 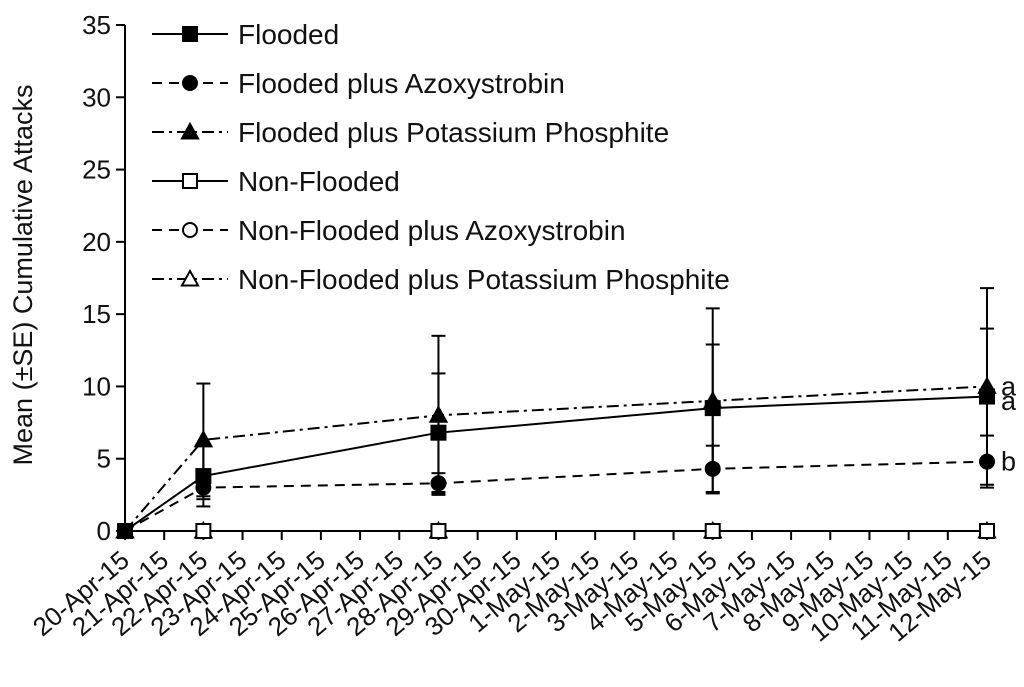 I want to click on y-tick-label: 15, so click(x=96, y=314).